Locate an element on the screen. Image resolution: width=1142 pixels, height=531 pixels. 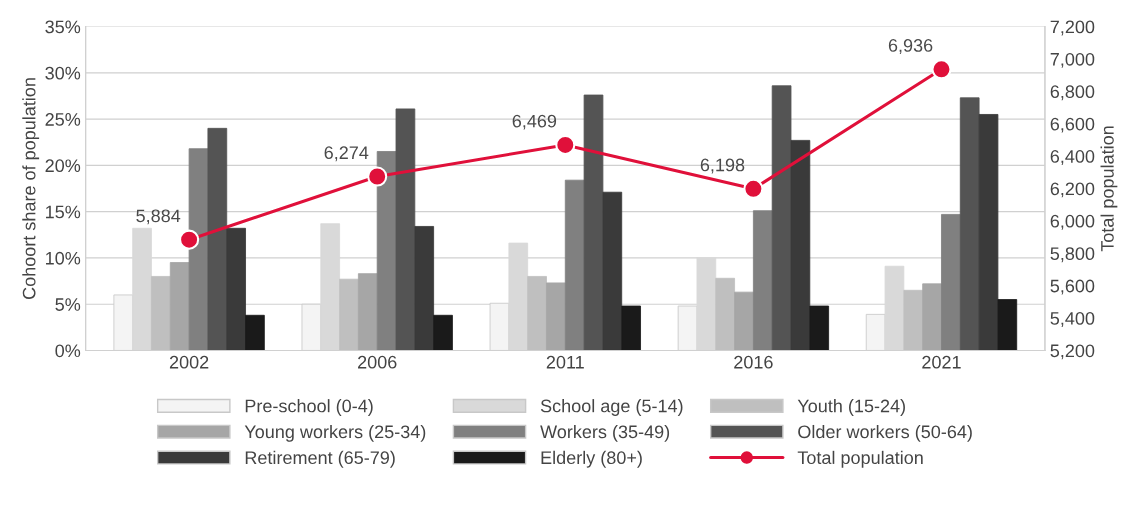
y2-tick-label: 7,200 is located at coordinates (1072, 28).